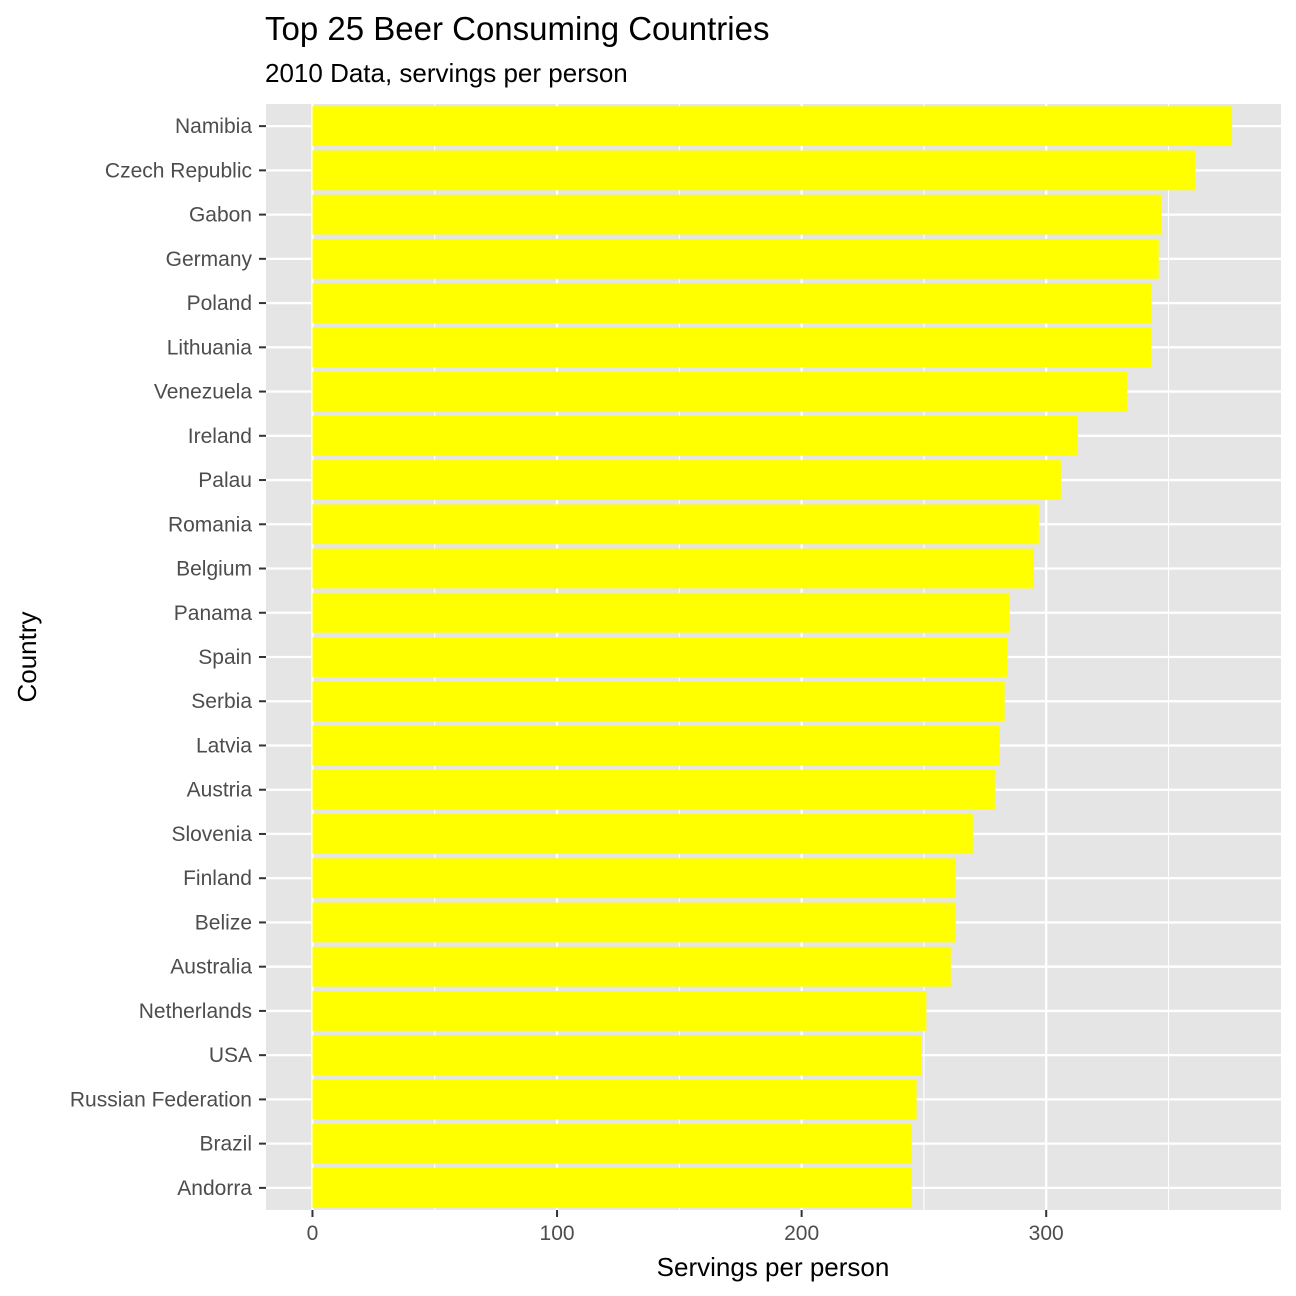 The image size is (1296, 1296). Describe the element at coordinates (27, 656) in the screenshot. I see `y-axis-title: Country` at that location.